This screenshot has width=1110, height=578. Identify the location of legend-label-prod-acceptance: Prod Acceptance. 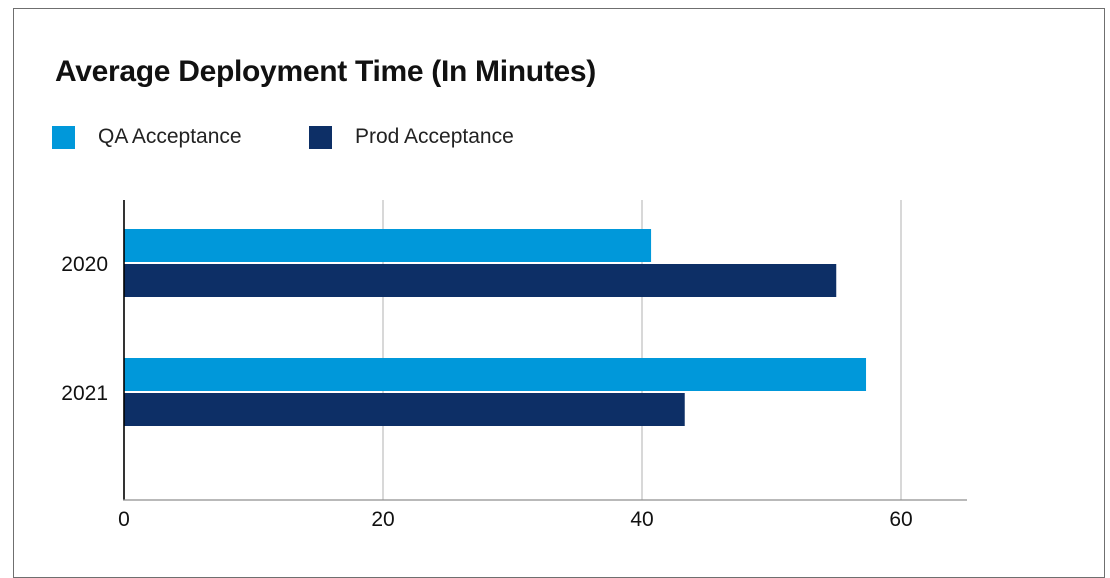
(434, 136).